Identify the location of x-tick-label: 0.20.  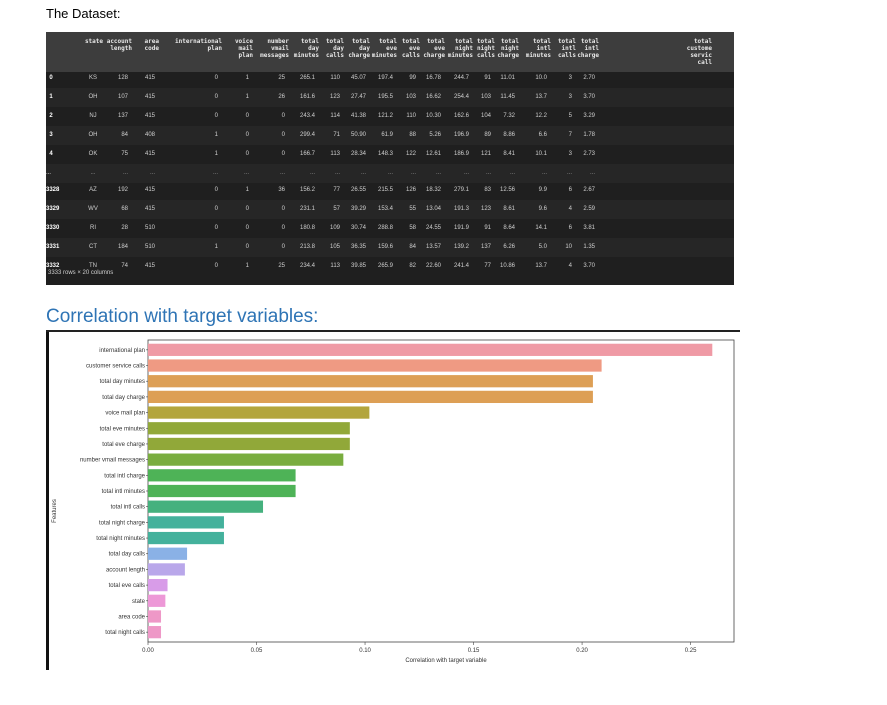
(582, 651).